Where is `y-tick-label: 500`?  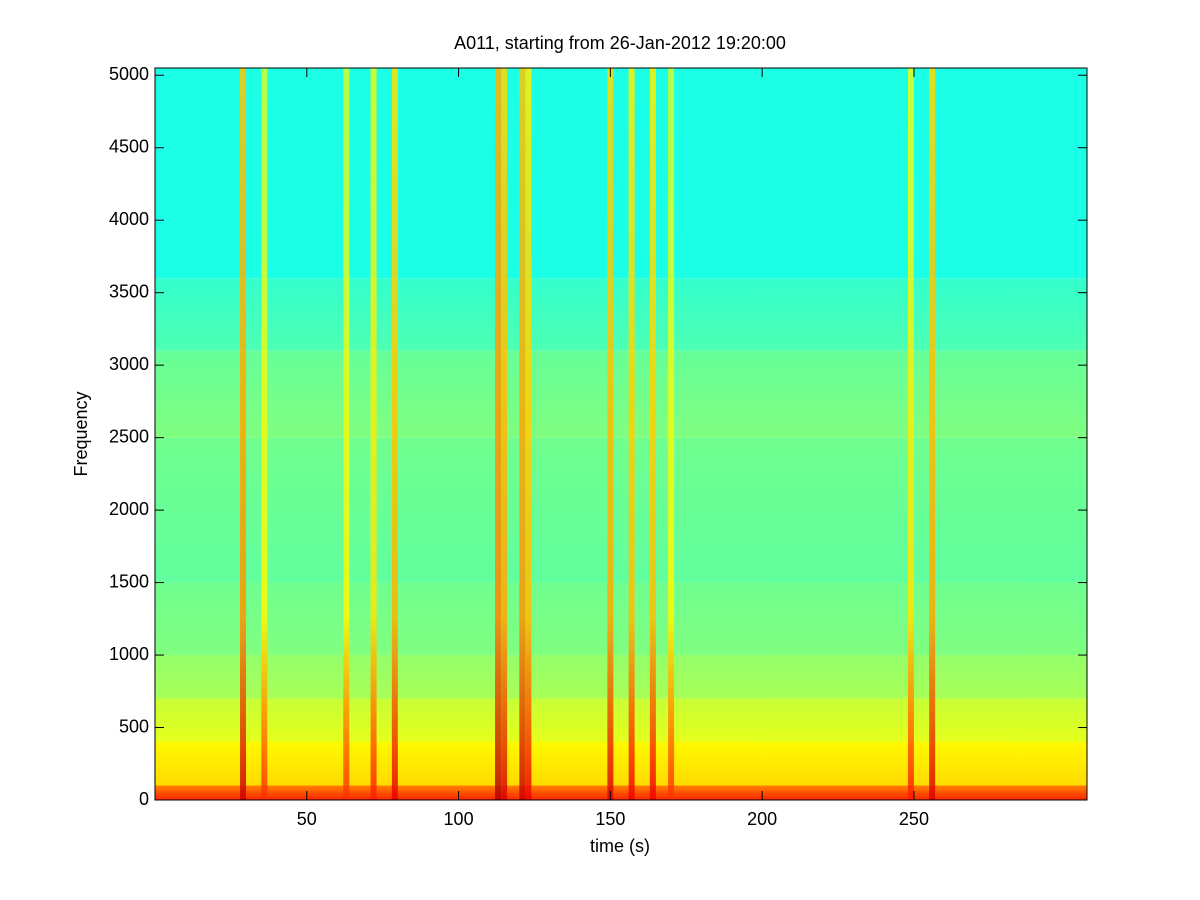
y-tick-label: 500 is located at coordinates (134, 726).